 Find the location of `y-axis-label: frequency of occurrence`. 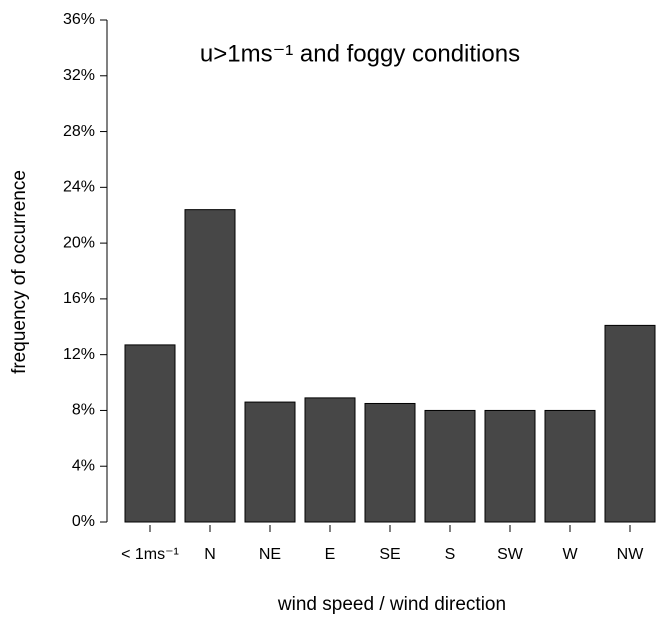

y-axis-label: frequency of occurrence is located at coordinates (19, 272).